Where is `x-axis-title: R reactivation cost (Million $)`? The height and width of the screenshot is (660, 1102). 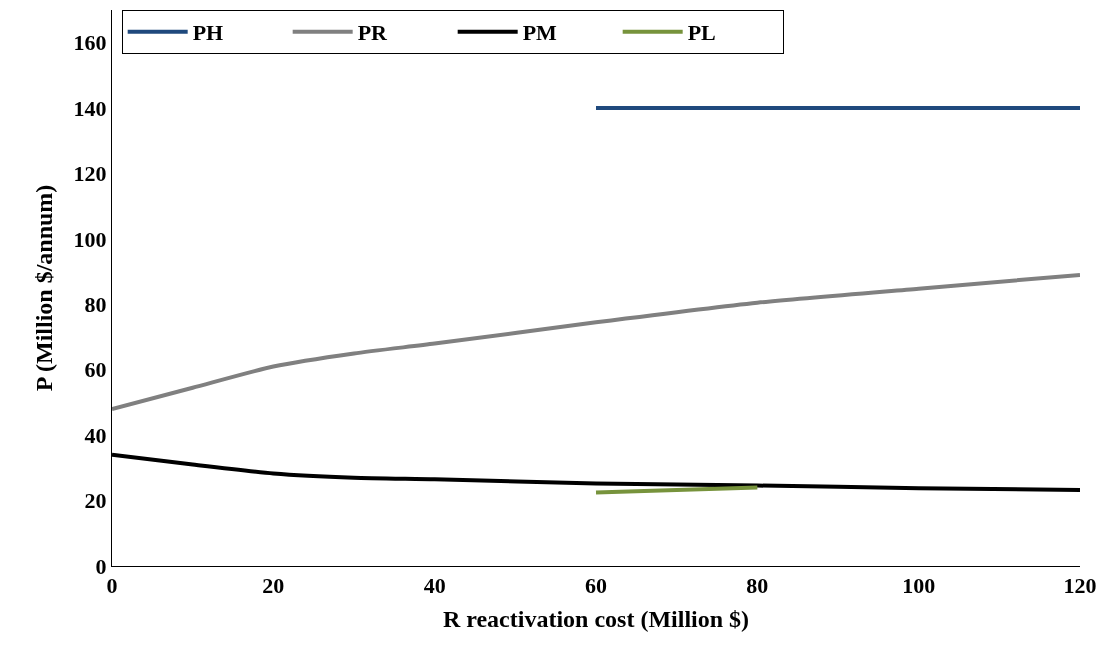 x-axis-title: R reactivation cost (Million $) is located at coordinates (596, 618).